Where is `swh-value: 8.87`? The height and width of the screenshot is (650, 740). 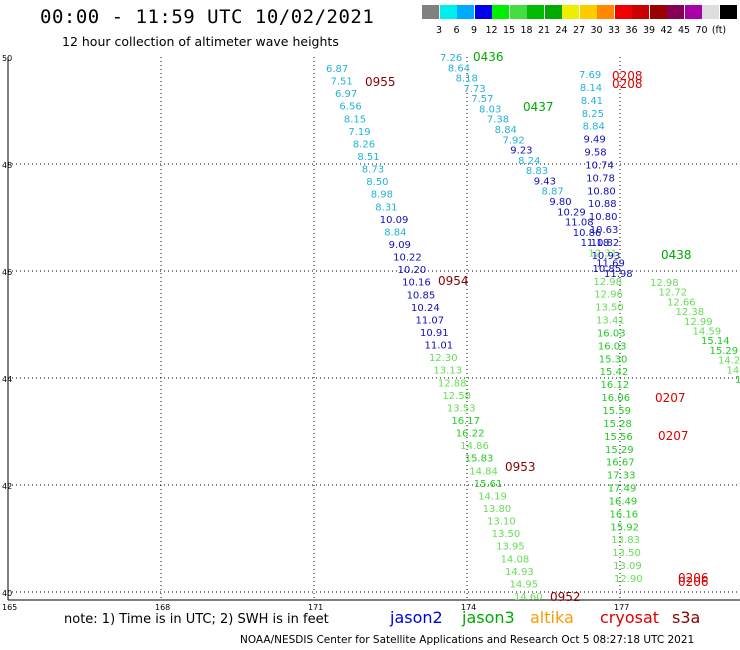 swh-value: 8.87 is located at coordinates (553, 192).